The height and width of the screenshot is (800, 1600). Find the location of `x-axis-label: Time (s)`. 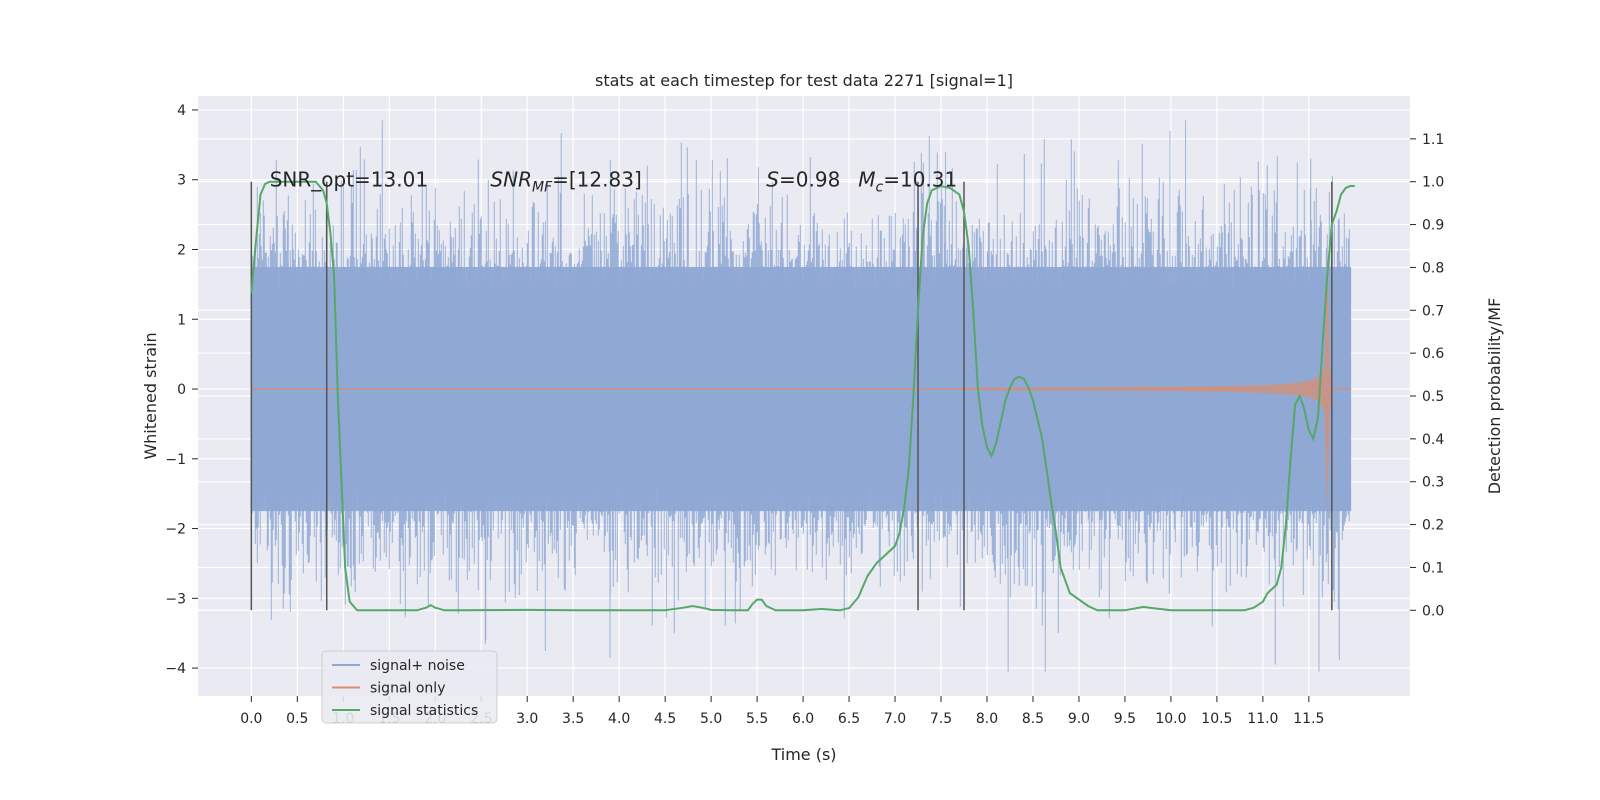

x-axis-label: Time (s) is located at coordinates (803, 754).